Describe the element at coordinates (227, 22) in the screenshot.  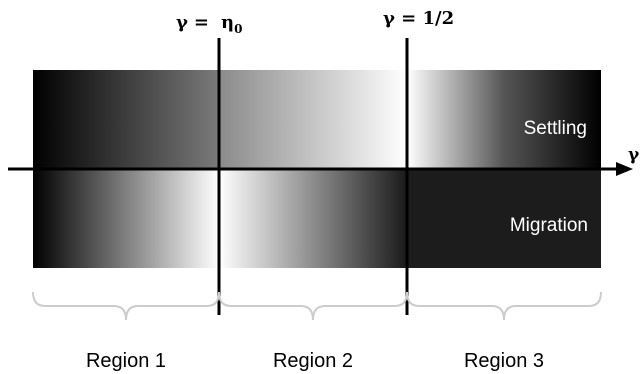
I see `eta-symbol: η` at that location.